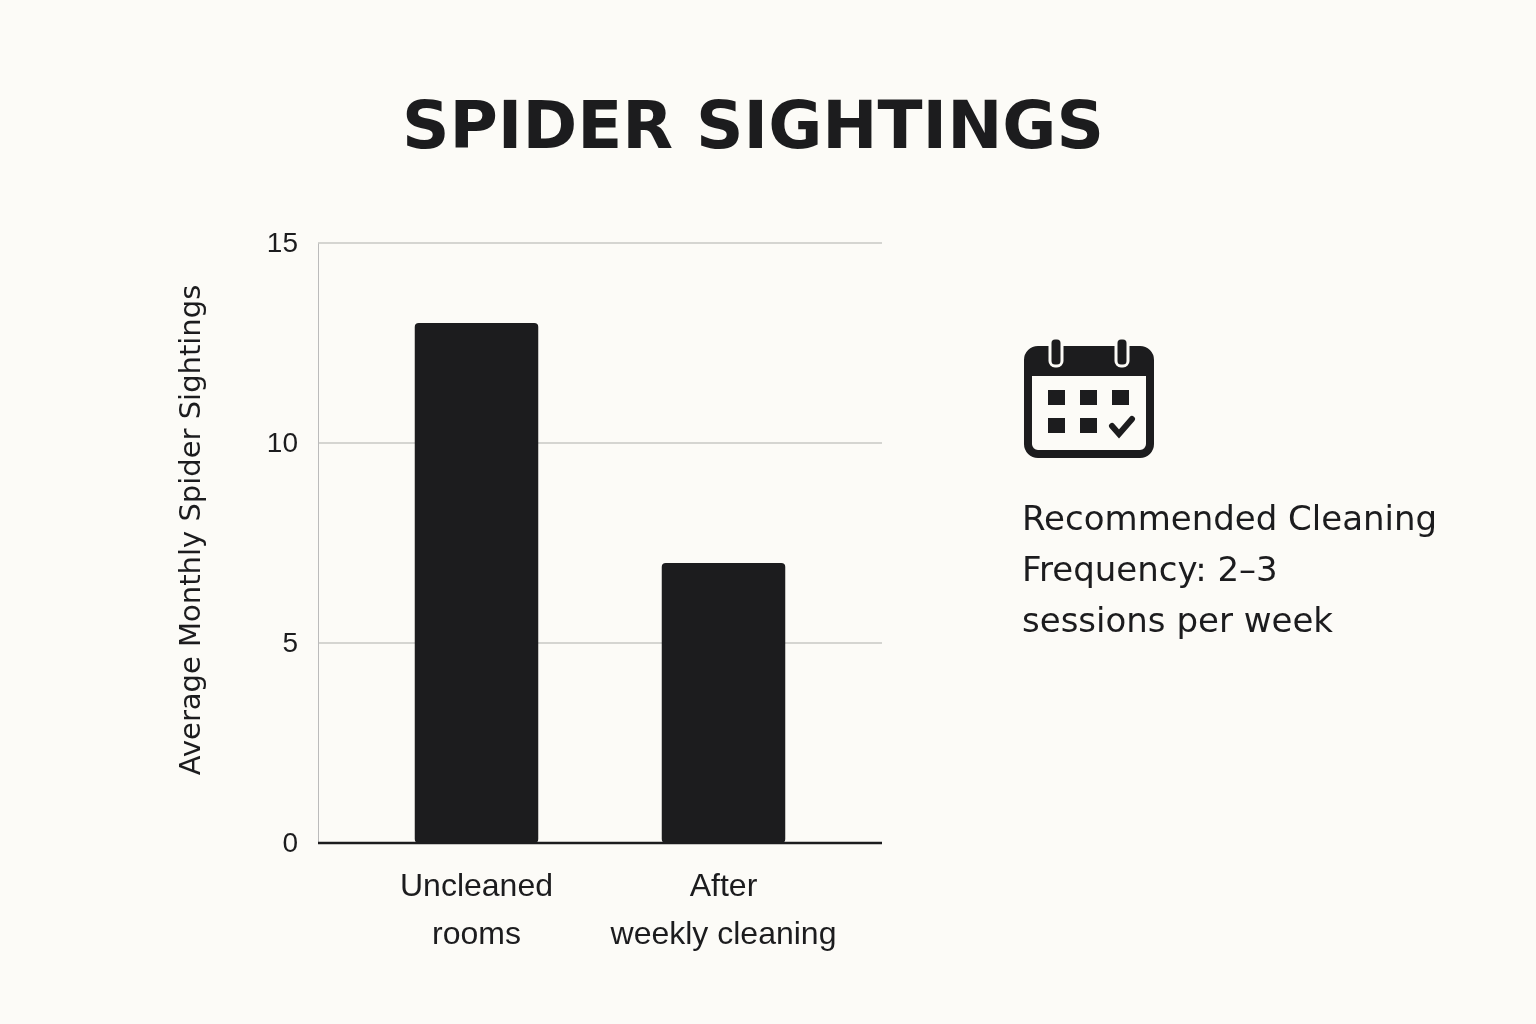 The width and height of the screenshot is (1536, 1024). I want to click on text: Recommended Cleaning Frequency: 2–3 sessions per week, so click(1230, 569).